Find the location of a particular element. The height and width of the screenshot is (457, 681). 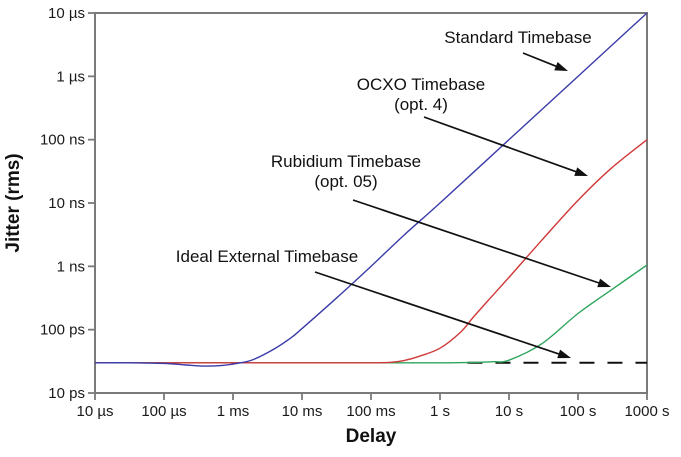

x-tick-label: 10 ms is located at coordinates (302, 411).